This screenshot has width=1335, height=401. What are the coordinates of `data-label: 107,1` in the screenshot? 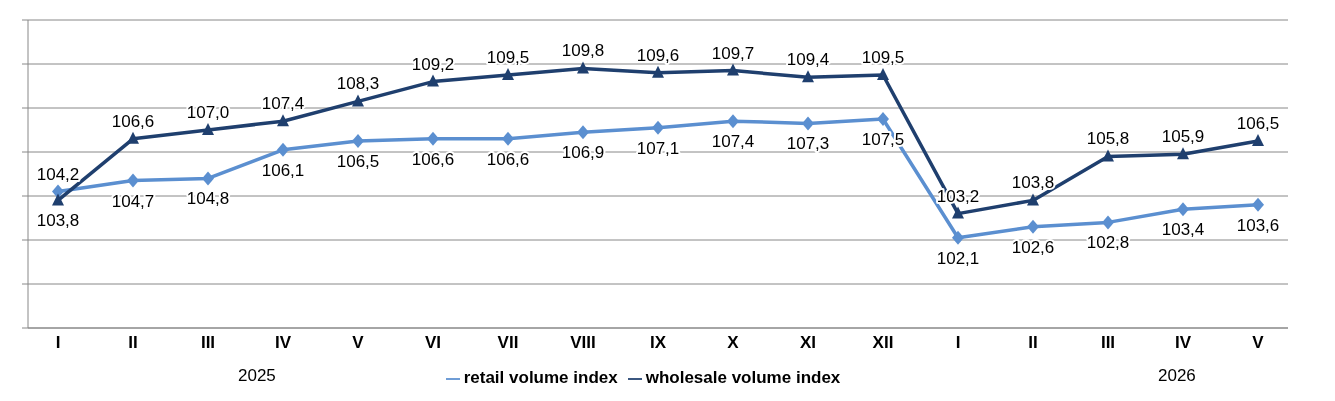 It's located at (658, 148).